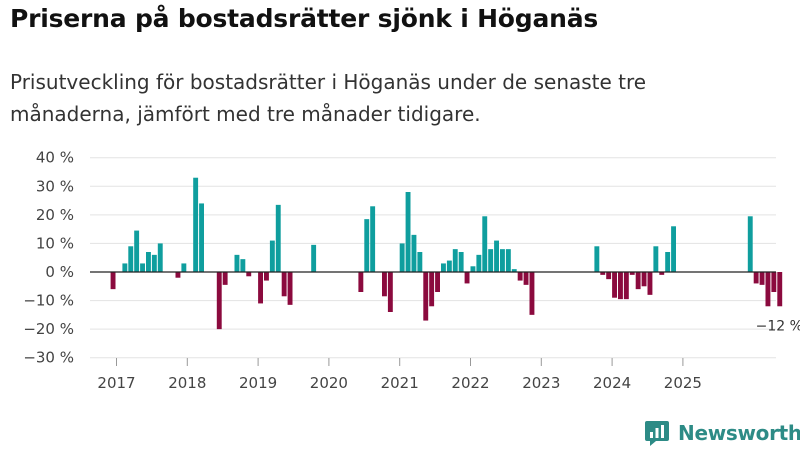  Describe the element at coordinates (739, 433) in the screenshot. I see `brand-name: Newsworthy` at that location.